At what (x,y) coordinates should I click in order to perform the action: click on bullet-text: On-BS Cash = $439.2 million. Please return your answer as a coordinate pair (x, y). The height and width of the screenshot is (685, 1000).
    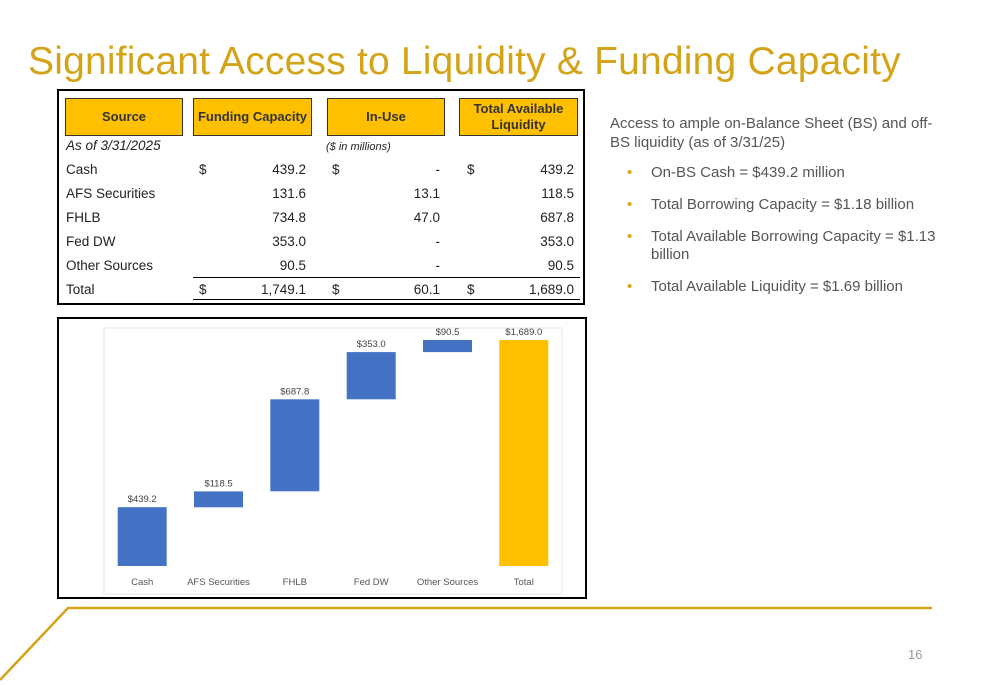
    Looking at the image, I should click on (748, 172).